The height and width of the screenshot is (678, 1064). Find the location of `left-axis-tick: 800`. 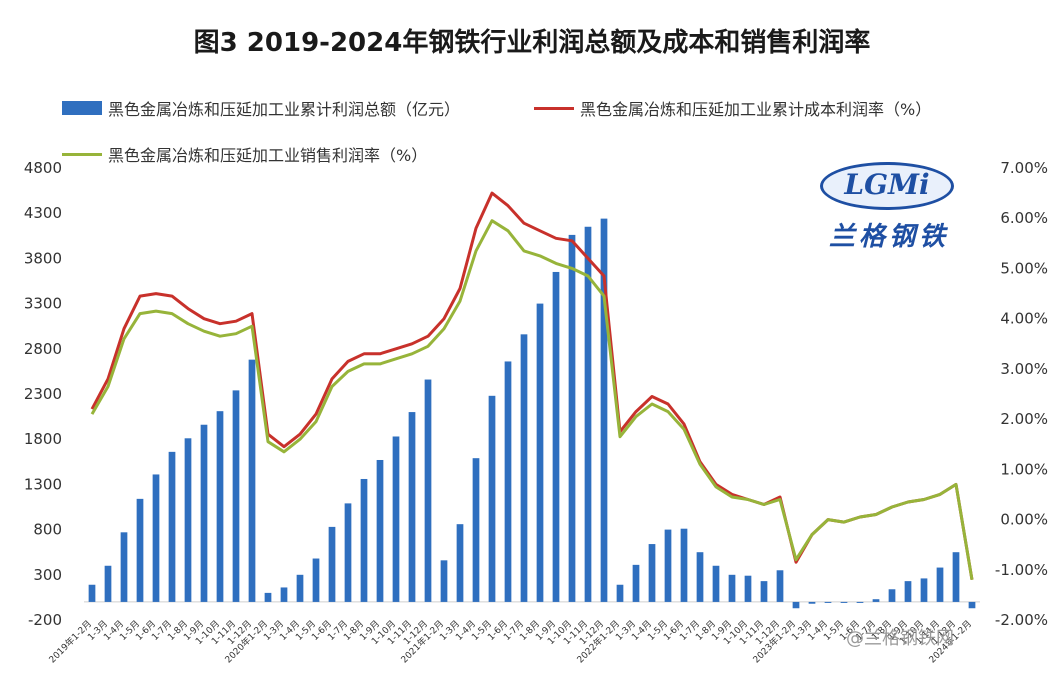

left-axis-tick: 800 is located at coordinates (47, 530).